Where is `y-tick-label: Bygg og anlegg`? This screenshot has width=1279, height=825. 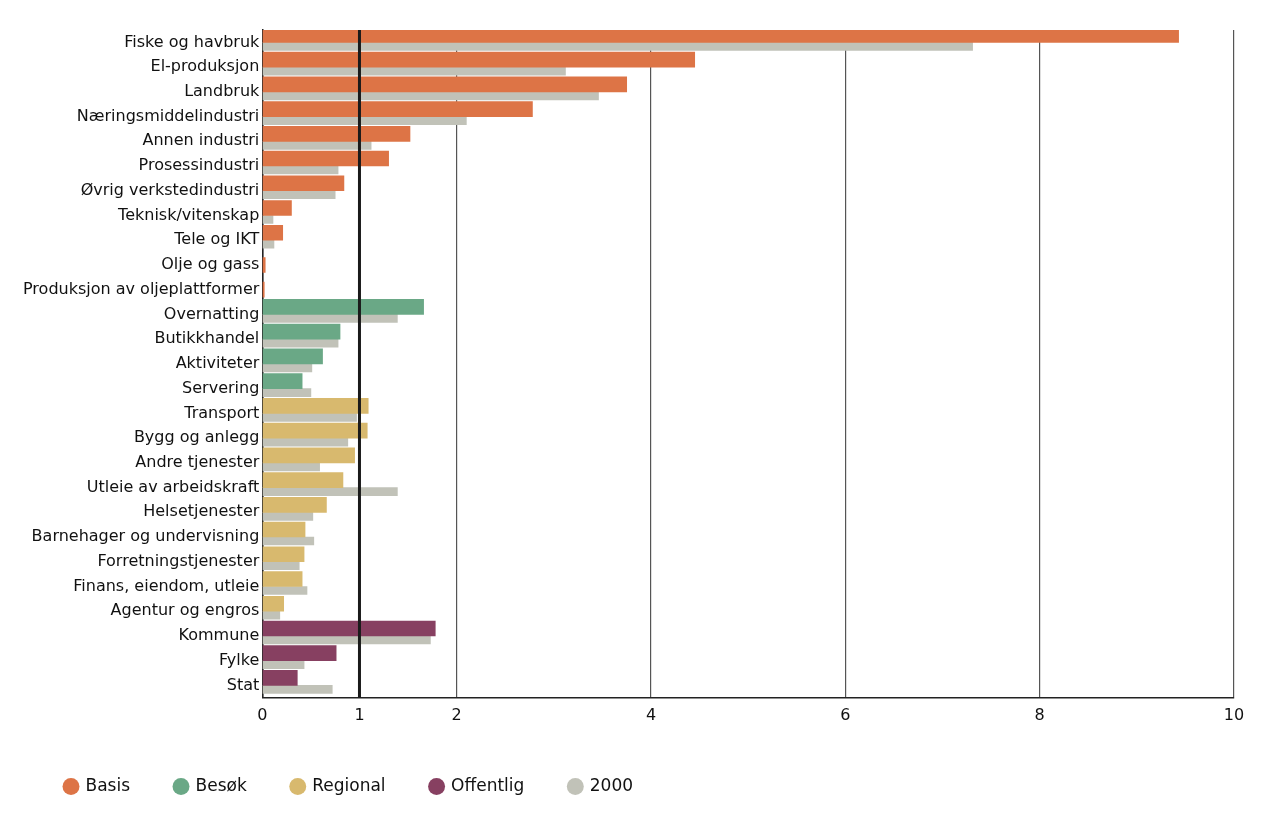
y-tick-label: Bygg og anlegg is located at coordinates (196, 437).